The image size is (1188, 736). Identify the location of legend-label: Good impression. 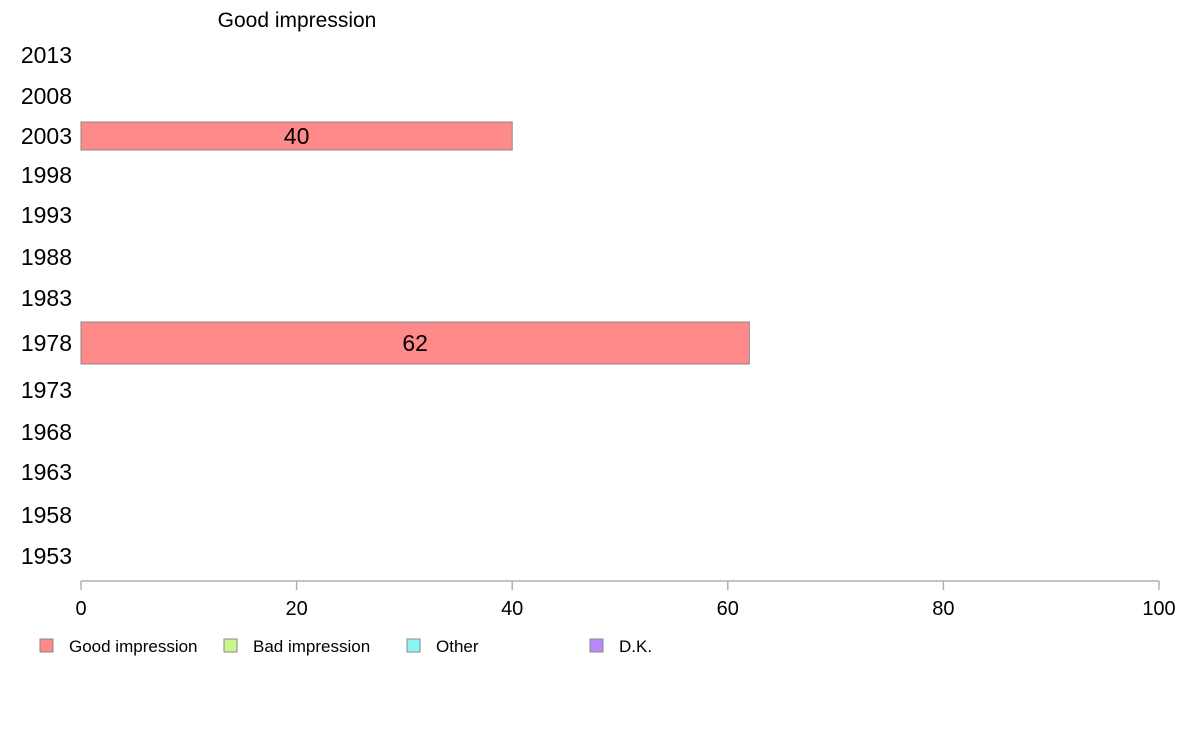
(133, 646).